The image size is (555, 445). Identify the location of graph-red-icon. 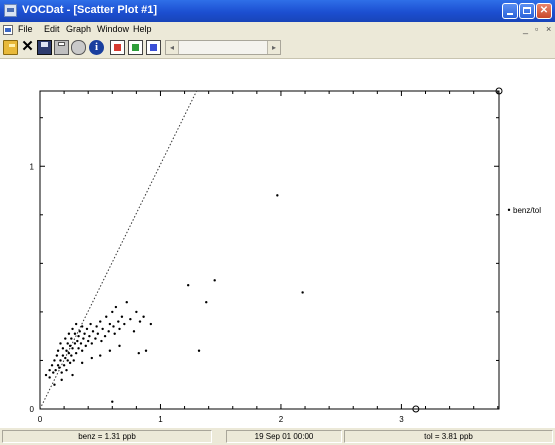
(117, 47).